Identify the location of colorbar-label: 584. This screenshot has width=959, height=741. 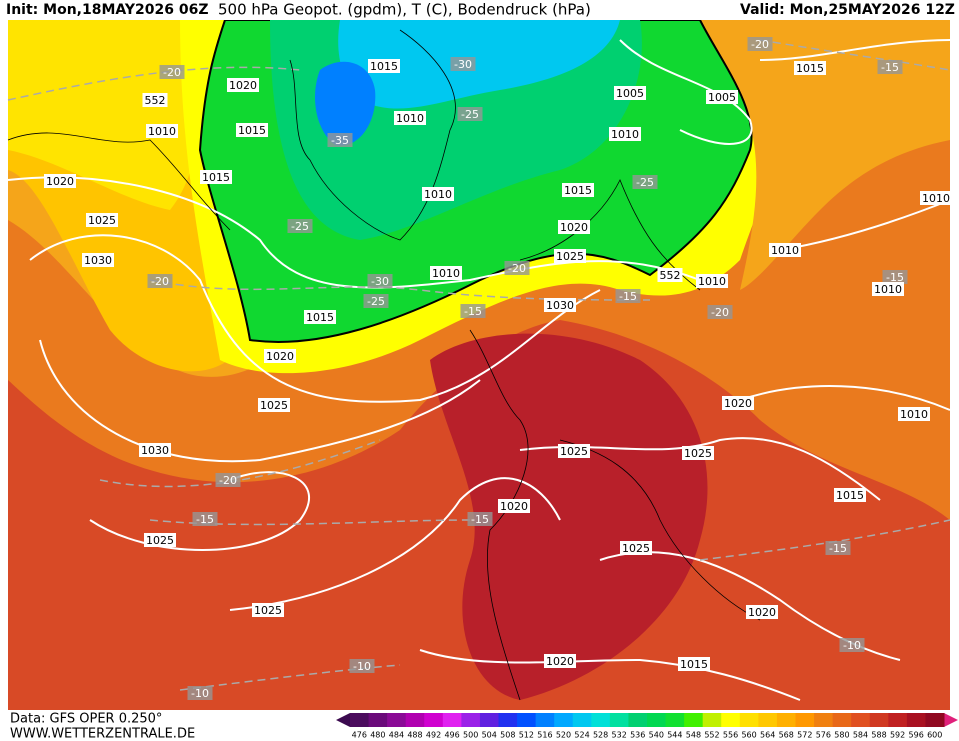
(860, 735).